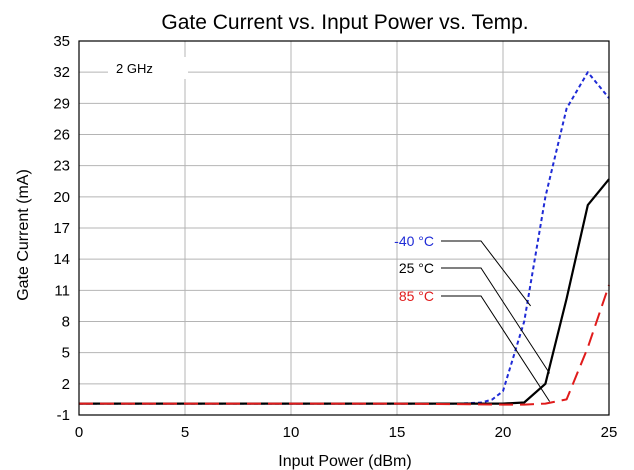 The image size is (634, 470). Describe the element at coordinates (61, 41) in the screenshot. I see `y-tick-label: 35` at that location.